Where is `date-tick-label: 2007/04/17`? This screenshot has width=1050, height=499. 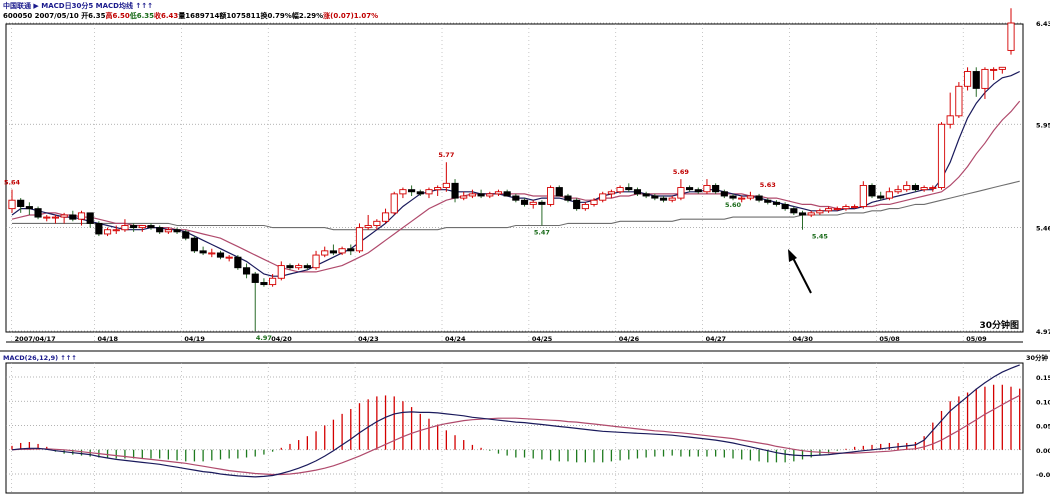 date-tick-label: 2007/04/17 is located at coordinates (35, 339).